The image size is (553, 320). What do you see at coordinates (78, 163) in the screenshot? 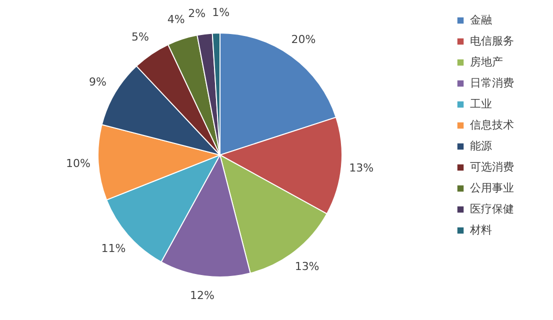
I see `data-label: 10%` at bounding box center [78, 163].